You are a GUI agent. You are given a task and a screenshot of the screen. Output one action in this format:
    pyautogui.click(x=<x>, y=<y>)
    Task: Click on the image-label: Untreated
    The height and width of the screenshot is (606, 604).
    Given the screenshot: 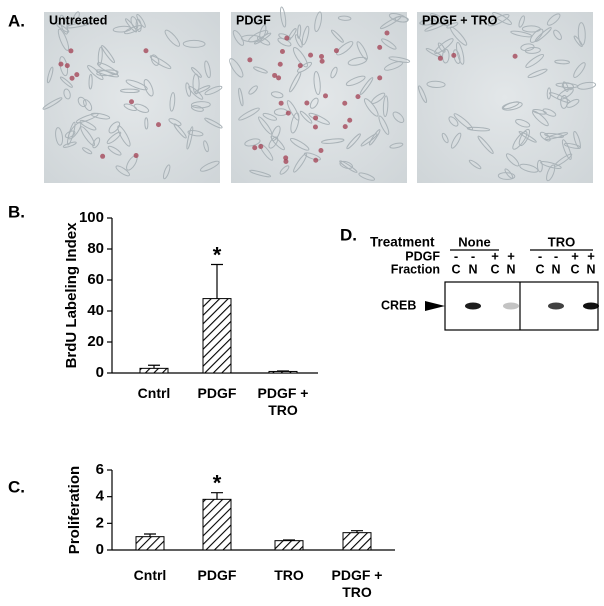 What is the action you would take?
    pyautogui.click(x=78, y=20)
    